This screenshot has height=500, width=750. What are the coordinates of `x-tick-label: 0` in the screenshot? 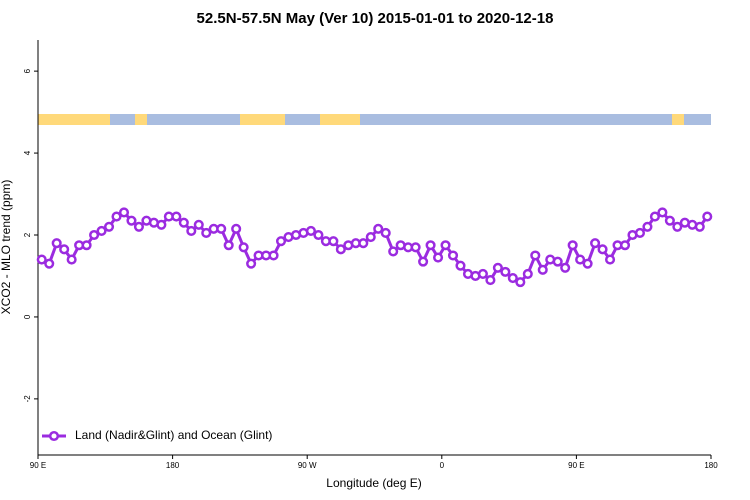 It's located at (442, 465).